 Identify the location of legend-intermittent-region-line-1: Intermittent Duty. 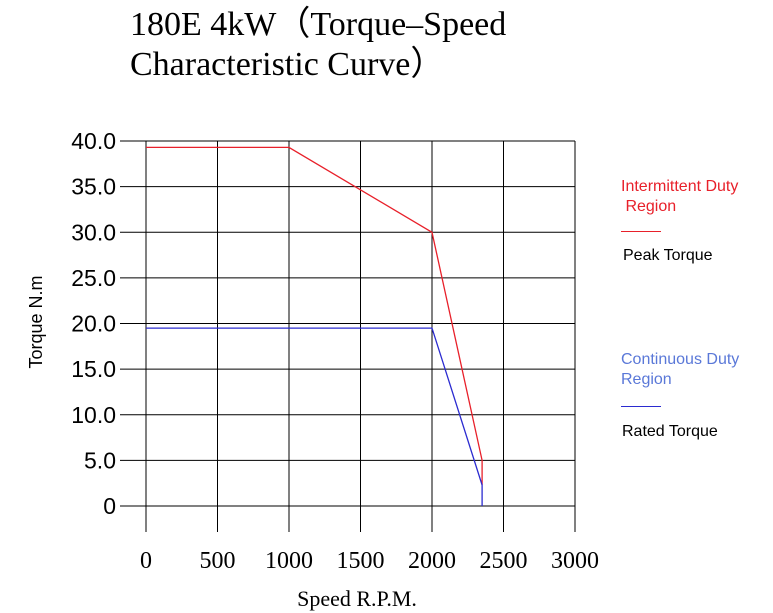
(680, 186).